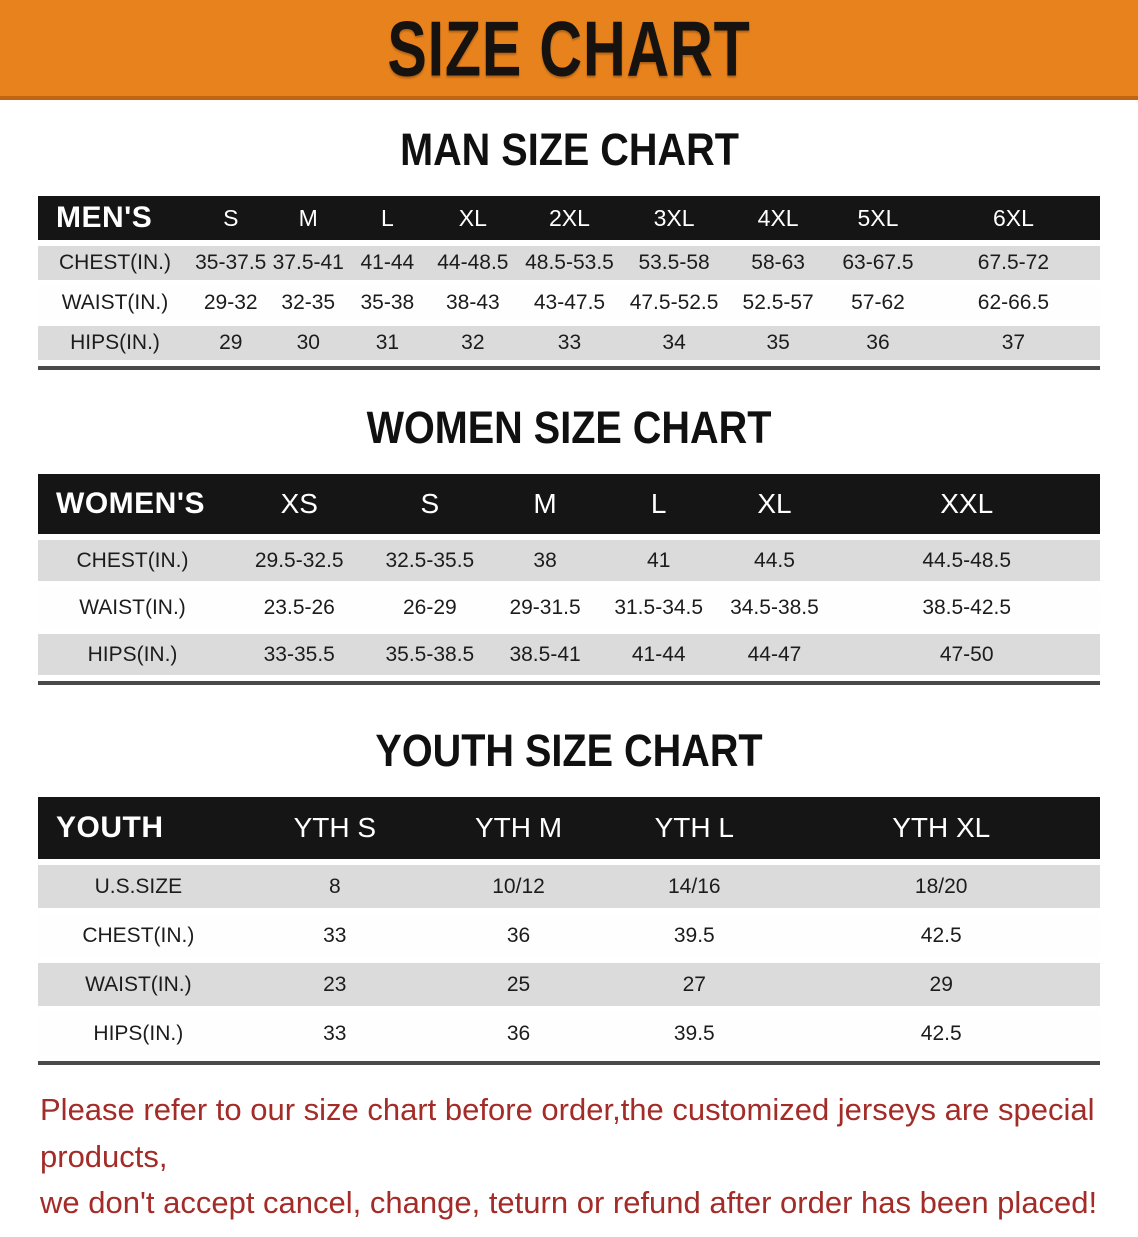 The image size is (1138, 1237). Describe the element at coordinates (387, 303) in the screenshot. I see `measurement-cell: 35-38` at that location.